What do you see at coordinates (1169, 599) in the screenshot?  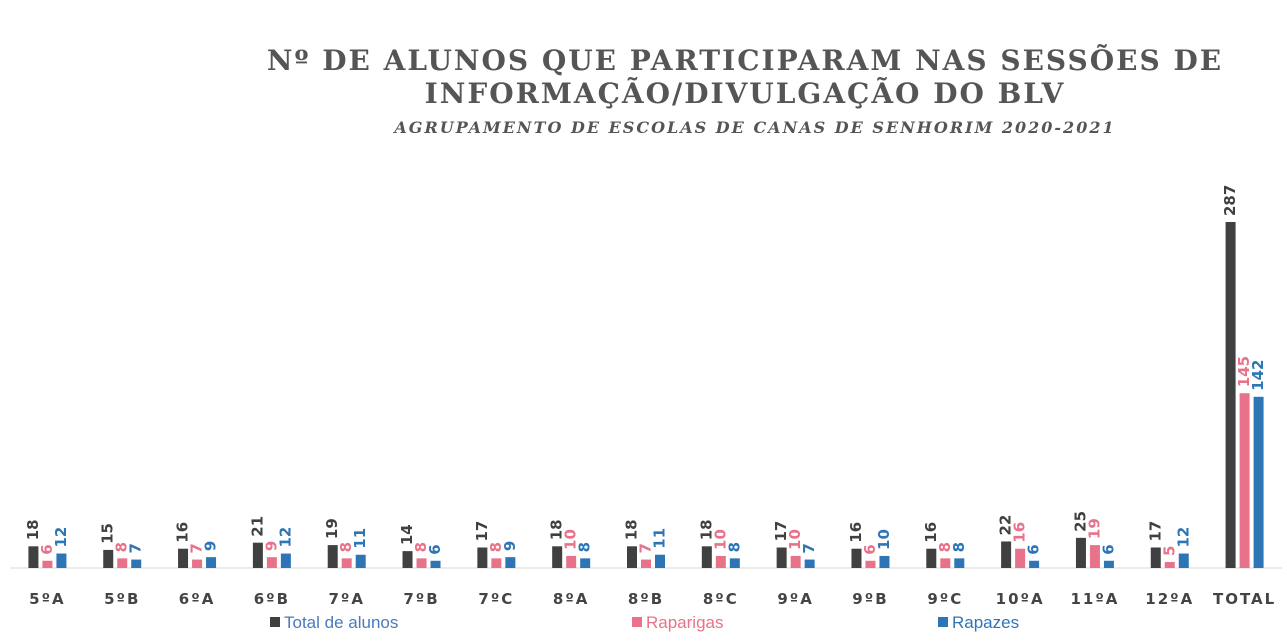 I see `x-tick-label: 12ºA` at bounding box center [1169, 599].